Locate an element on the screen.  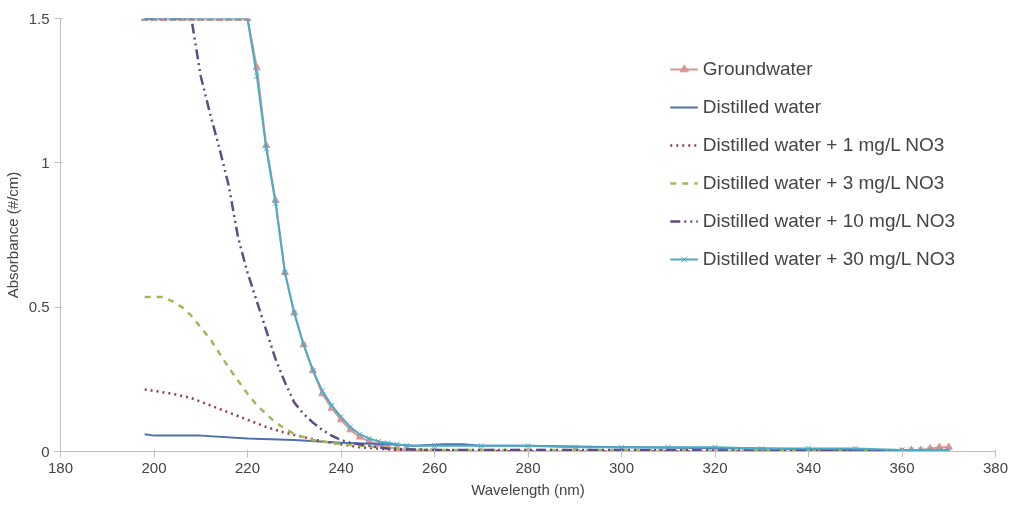
x-tick-label: 360 is located at coordinates (902, 467).